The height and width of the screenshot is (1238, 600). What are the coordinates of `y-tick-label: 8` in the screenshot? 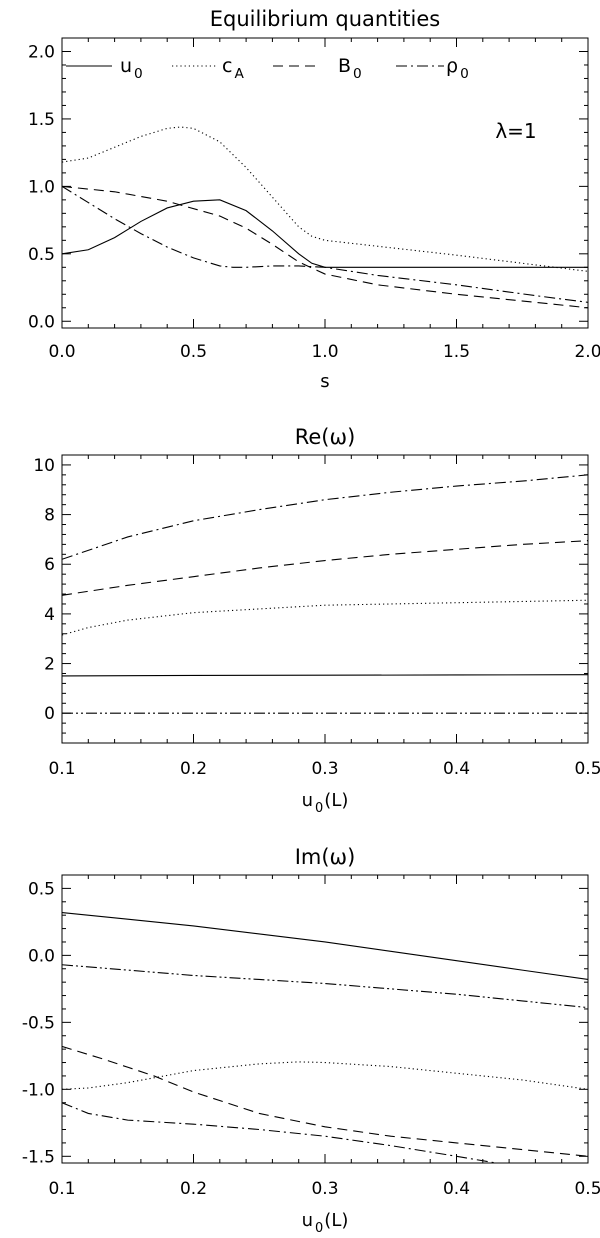 It's located at (49, 516).